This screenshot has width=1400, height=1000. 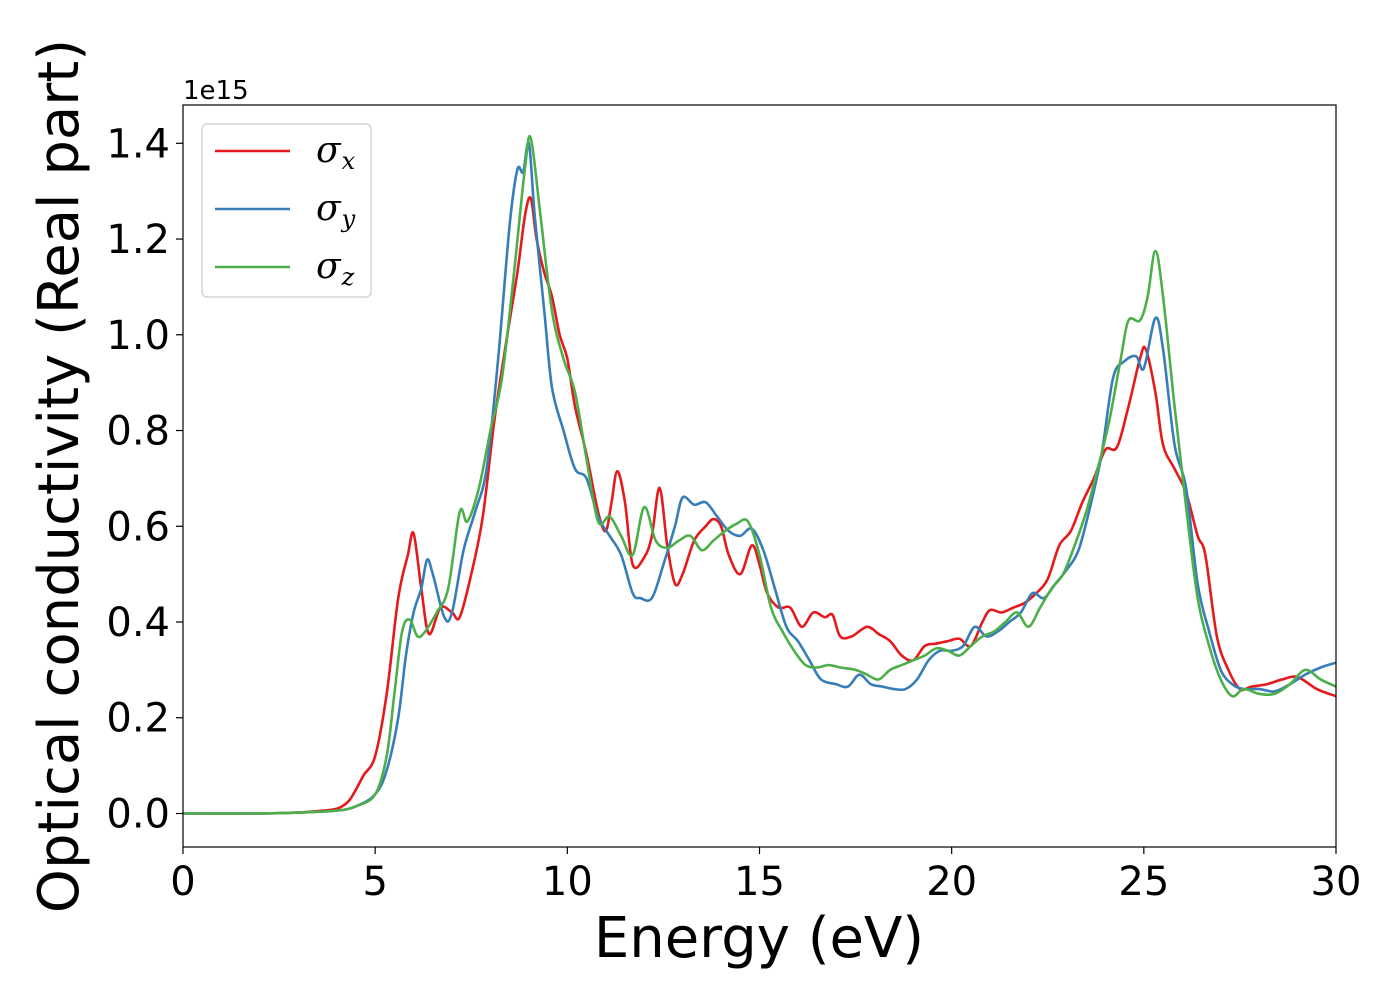 I want to click on x-axis-title: Energy (eV), so click(x=759, y=938).